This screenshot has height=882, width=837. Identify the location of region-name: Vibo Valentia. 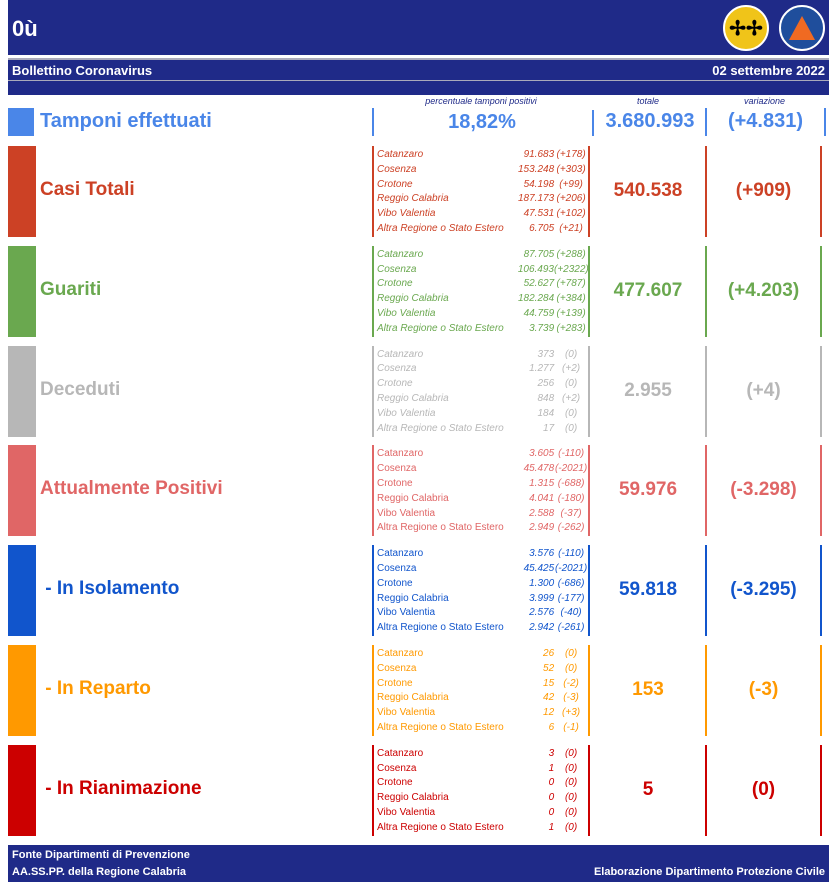
(406, 613).